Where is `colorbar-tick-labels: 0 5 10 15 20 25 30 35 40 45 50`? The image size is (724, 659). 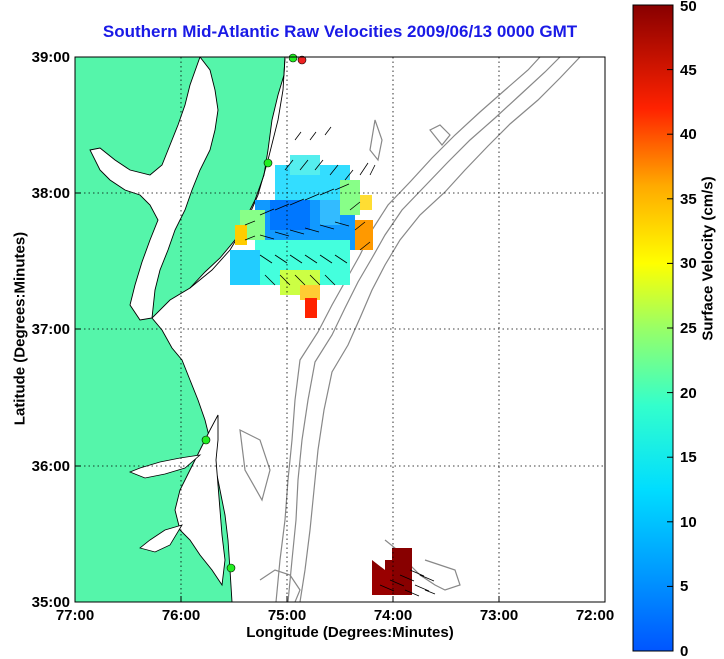
colorbar-tick-labels: 0 5 10 15 20 25 30 35 40 45 50 is located at coordinates (688, 329).